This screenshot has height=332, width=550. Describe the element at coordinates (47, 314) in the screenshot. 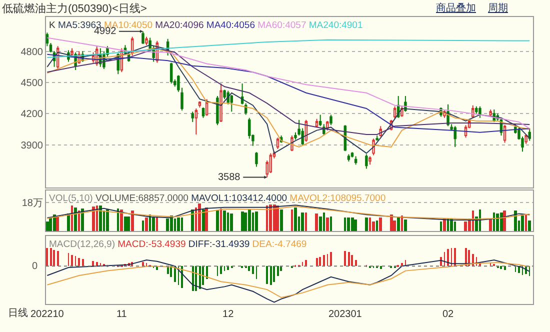

I see `x-tick-label: 202210` at that location.